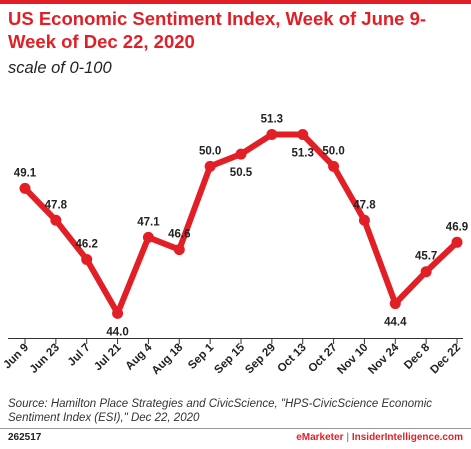 The height and width of the screenshot is (449, 471). What do you see at coordinates (352, 359) in the screenshot?
I see `x-tick-label: Nov 10` at bounding box center [352, 359].